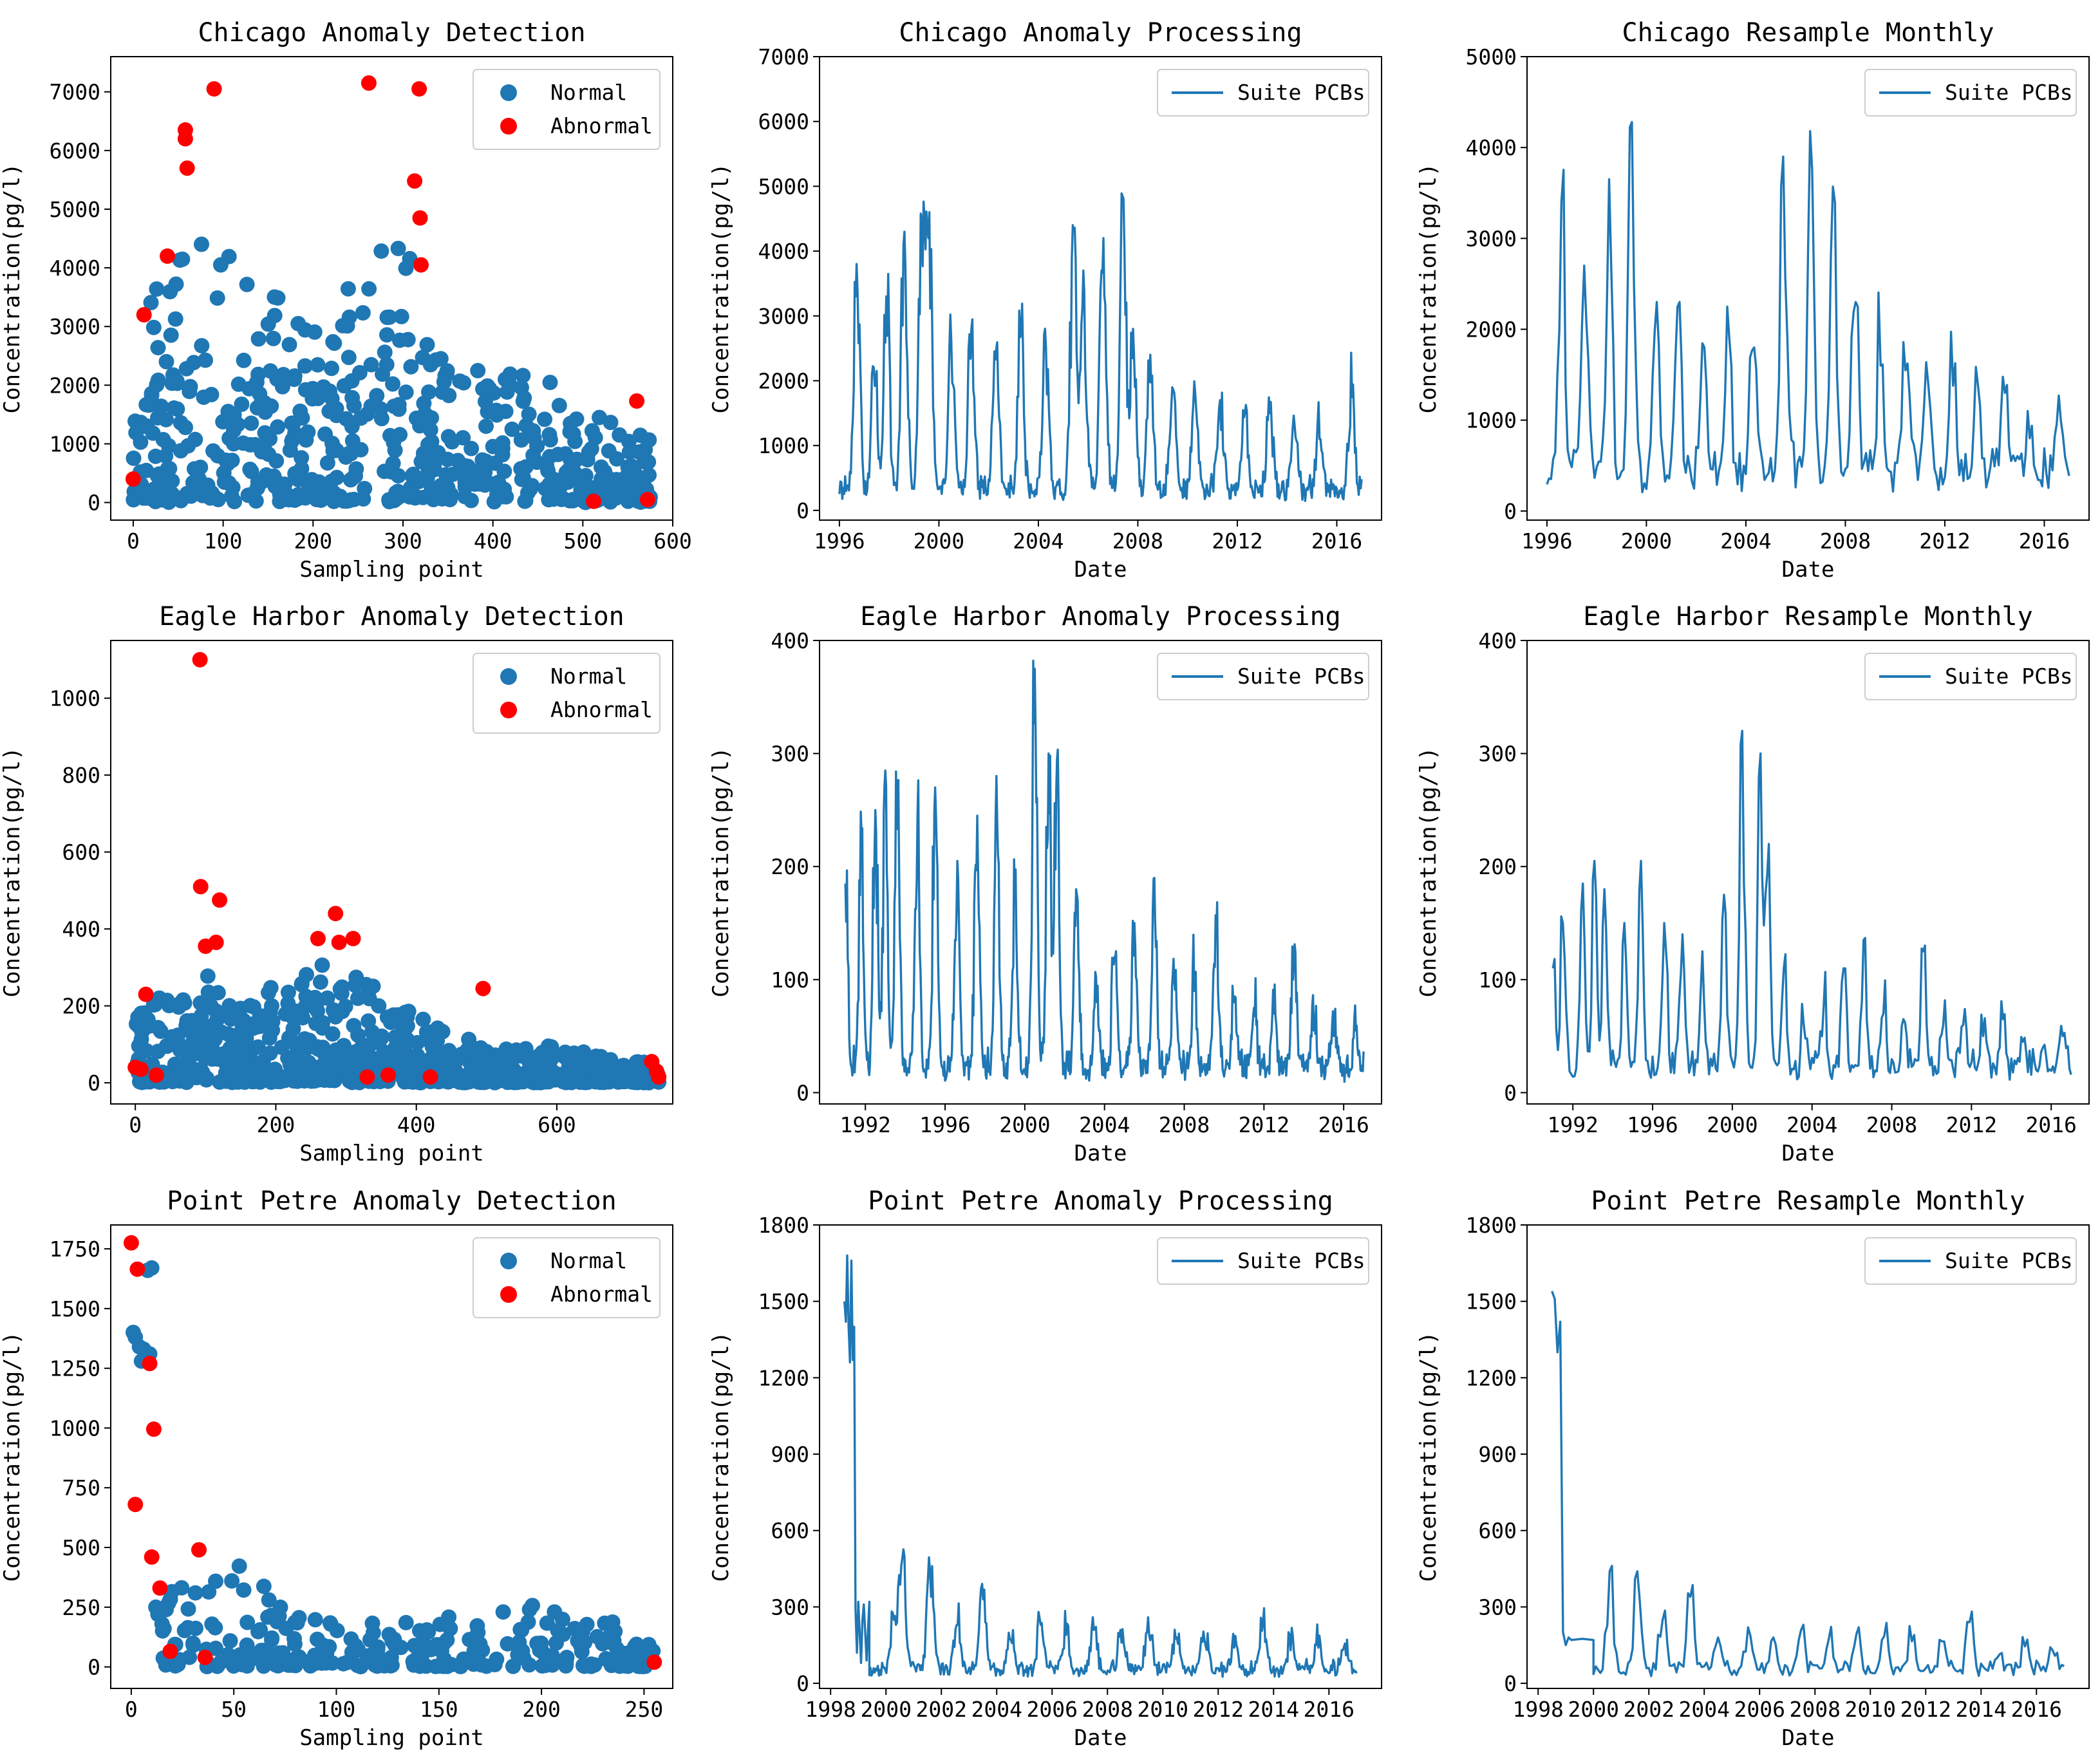  Describe the element at coordinates (2050, 1124) in the screenshot. I see `x-tick-label: 2016` at that location.